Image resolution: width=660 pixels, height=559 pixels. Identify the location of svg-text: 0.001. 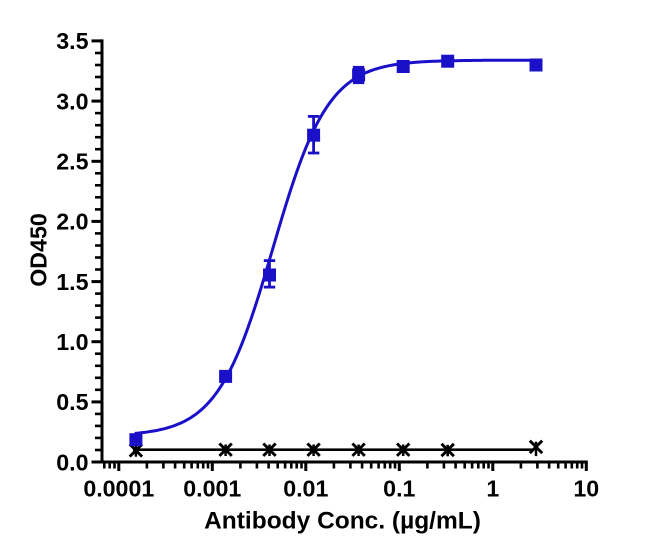
(212, 489).